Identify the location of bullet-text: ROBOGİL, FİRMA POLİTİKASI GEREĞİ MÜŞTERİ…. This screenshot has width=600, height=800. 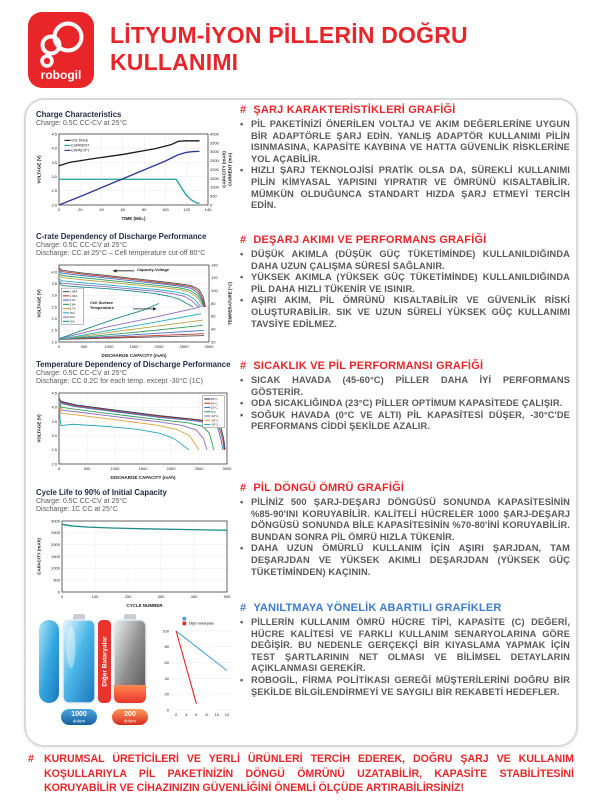
(410, 685).